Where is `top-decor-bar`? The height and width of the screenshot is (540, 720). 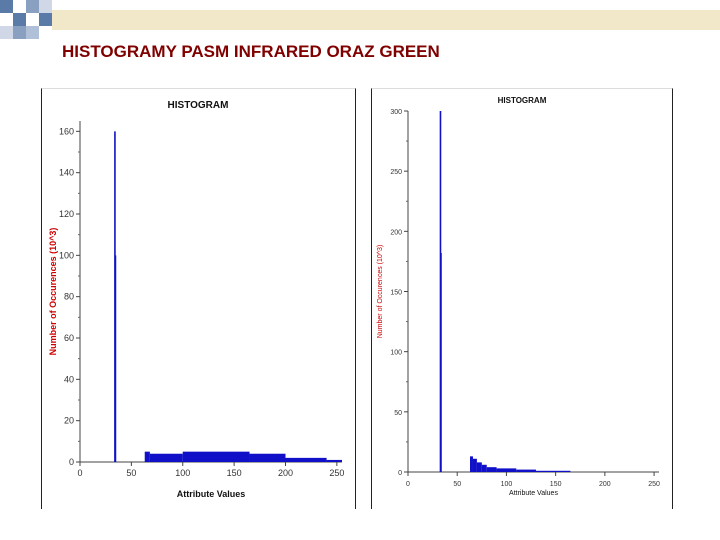
top-decor-bar is located at coordinates (386, 20).